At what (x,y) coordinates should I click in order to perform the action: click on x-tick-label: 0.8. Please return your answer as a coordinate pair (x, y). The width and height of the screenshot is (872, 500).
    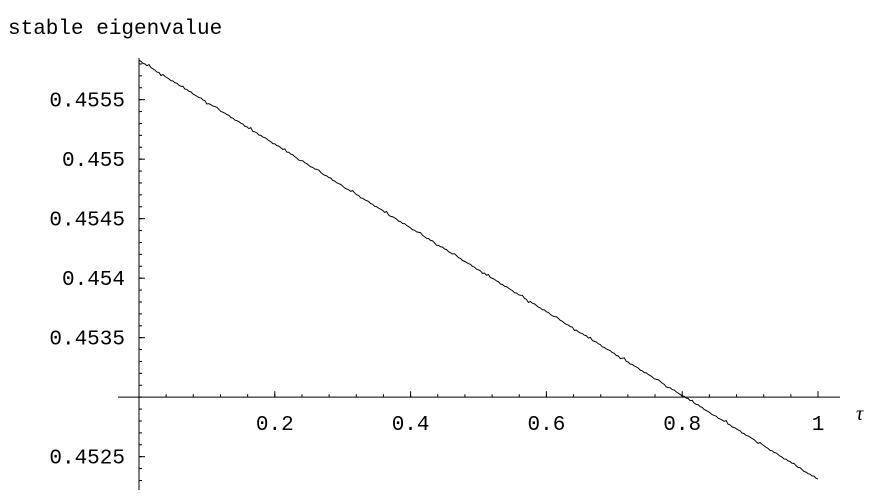
    Looking at the image, I should click on (682, 425).